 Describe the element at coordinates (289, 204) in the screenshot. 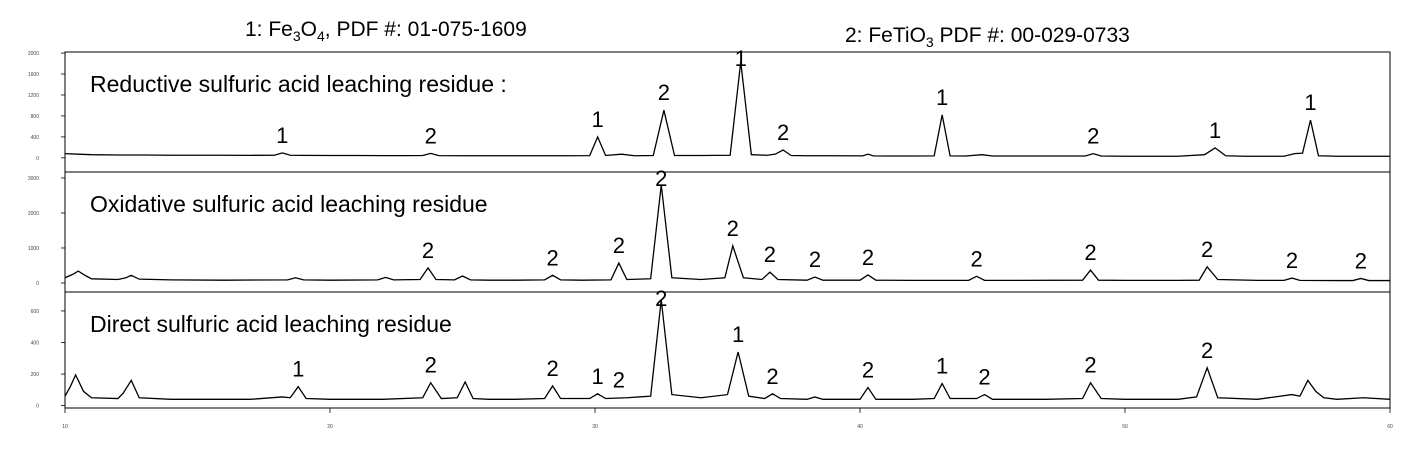

I see `panel-title: Oxidative sulfuric acid leaching residue` at that location.